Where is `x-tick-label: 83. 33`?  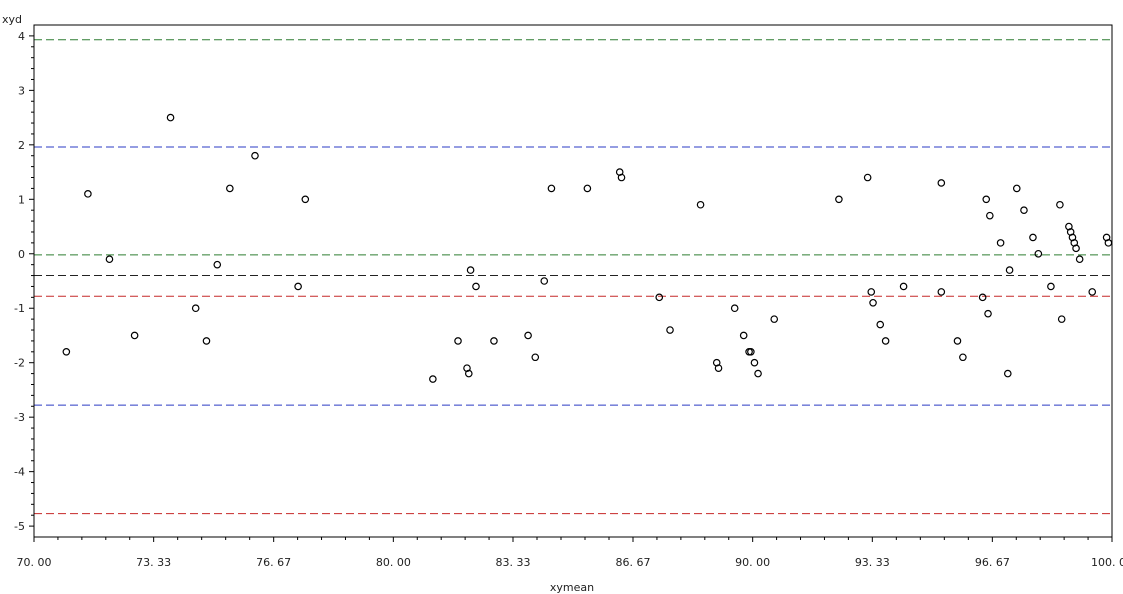 x-tick-label: 83. 33 is located at coordinates (512, 562).